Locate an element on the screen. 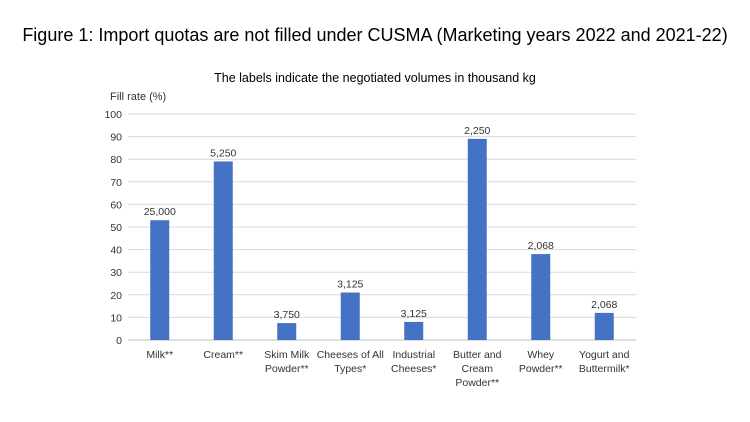 The height and width of the screenshot is (422, 750). y-tick-label: 80 is located at coordinates (116, 160).